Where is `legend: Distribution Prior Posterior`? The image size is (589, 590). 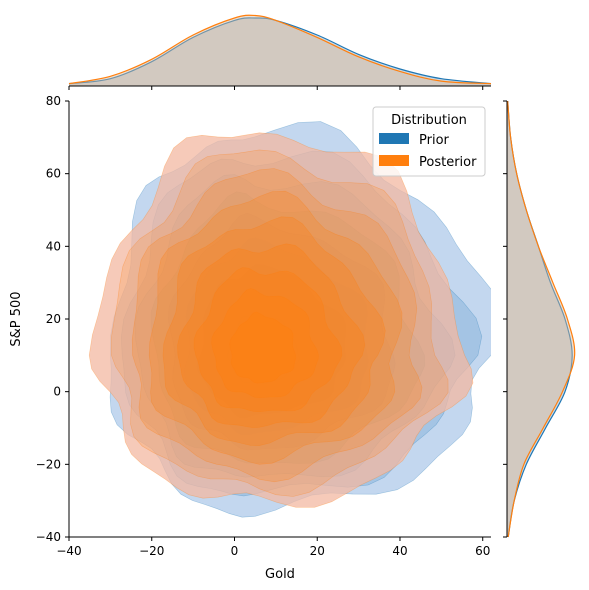
legend: Distribution Prior Posterior is located at coordinates (429, 141).